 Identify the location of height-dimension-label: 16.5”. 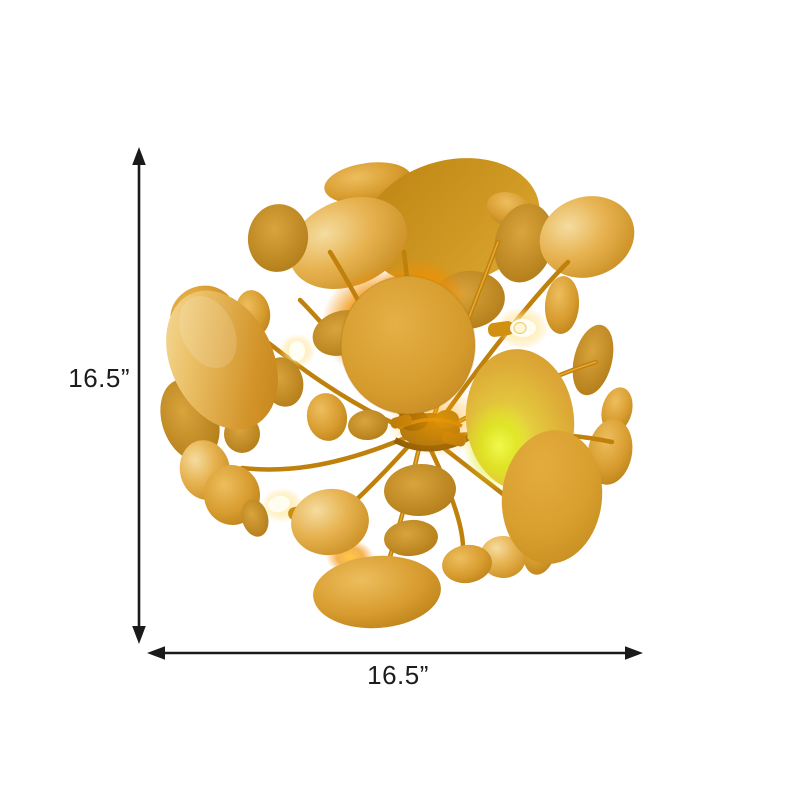
(99, 378).